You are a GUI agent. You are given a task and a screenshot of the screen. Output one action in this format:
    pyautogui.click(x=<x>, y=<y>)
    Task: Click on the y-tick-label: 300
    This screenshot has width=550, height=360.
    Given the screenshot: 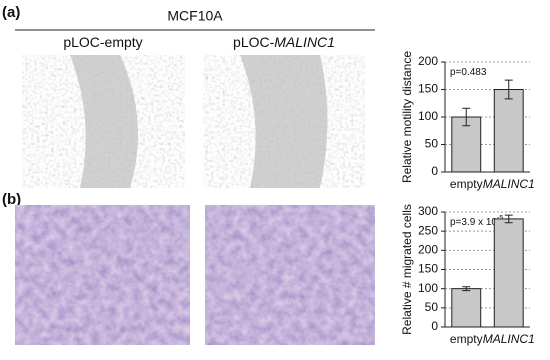 What is the action you would take?
    pyautogui.click(x=428, y=211)
    